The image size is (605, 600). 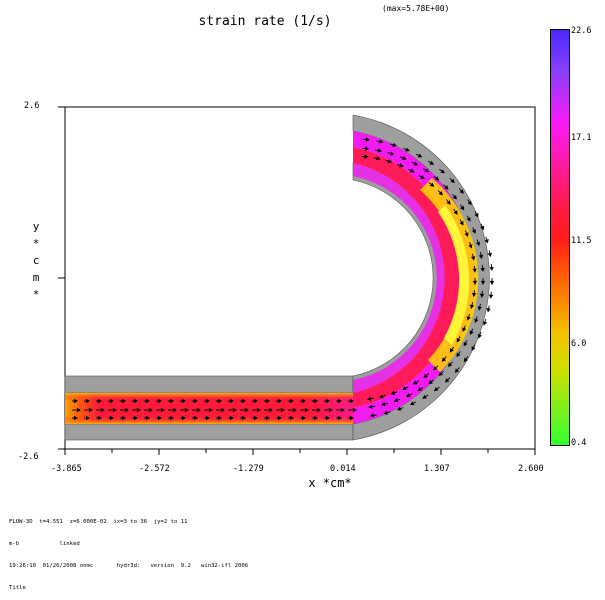 I want to click on footer-line-2: m-b linked, so click(x=128, y=544).